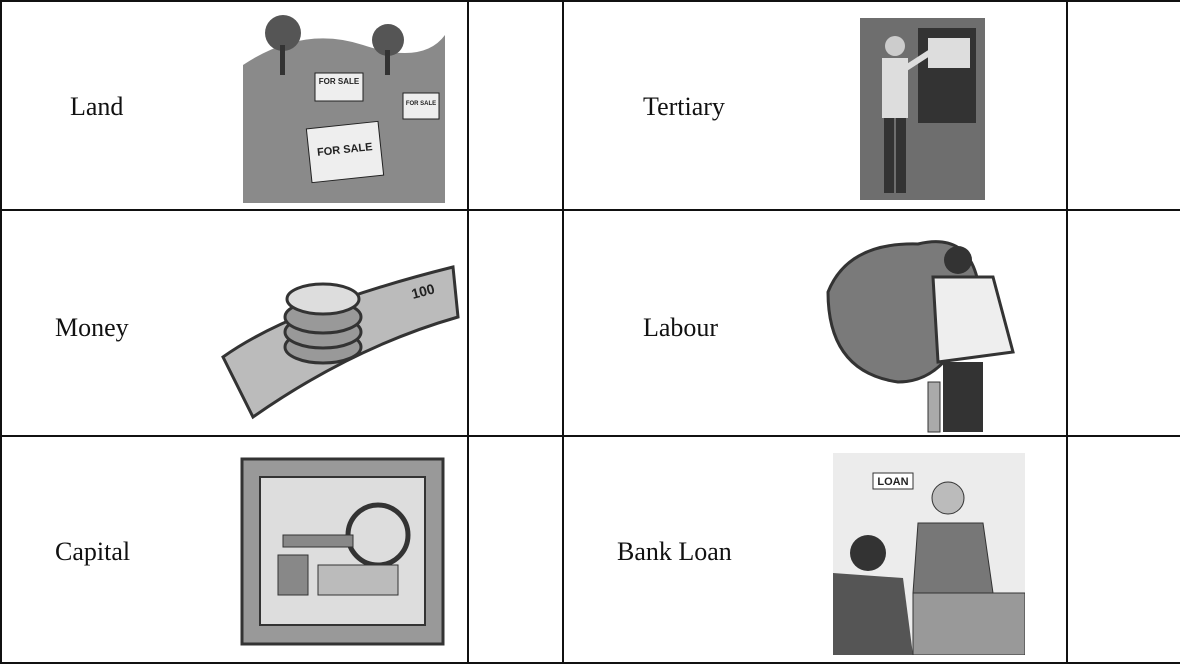  I want to click on tertiary-illustration, so click(922, 109).